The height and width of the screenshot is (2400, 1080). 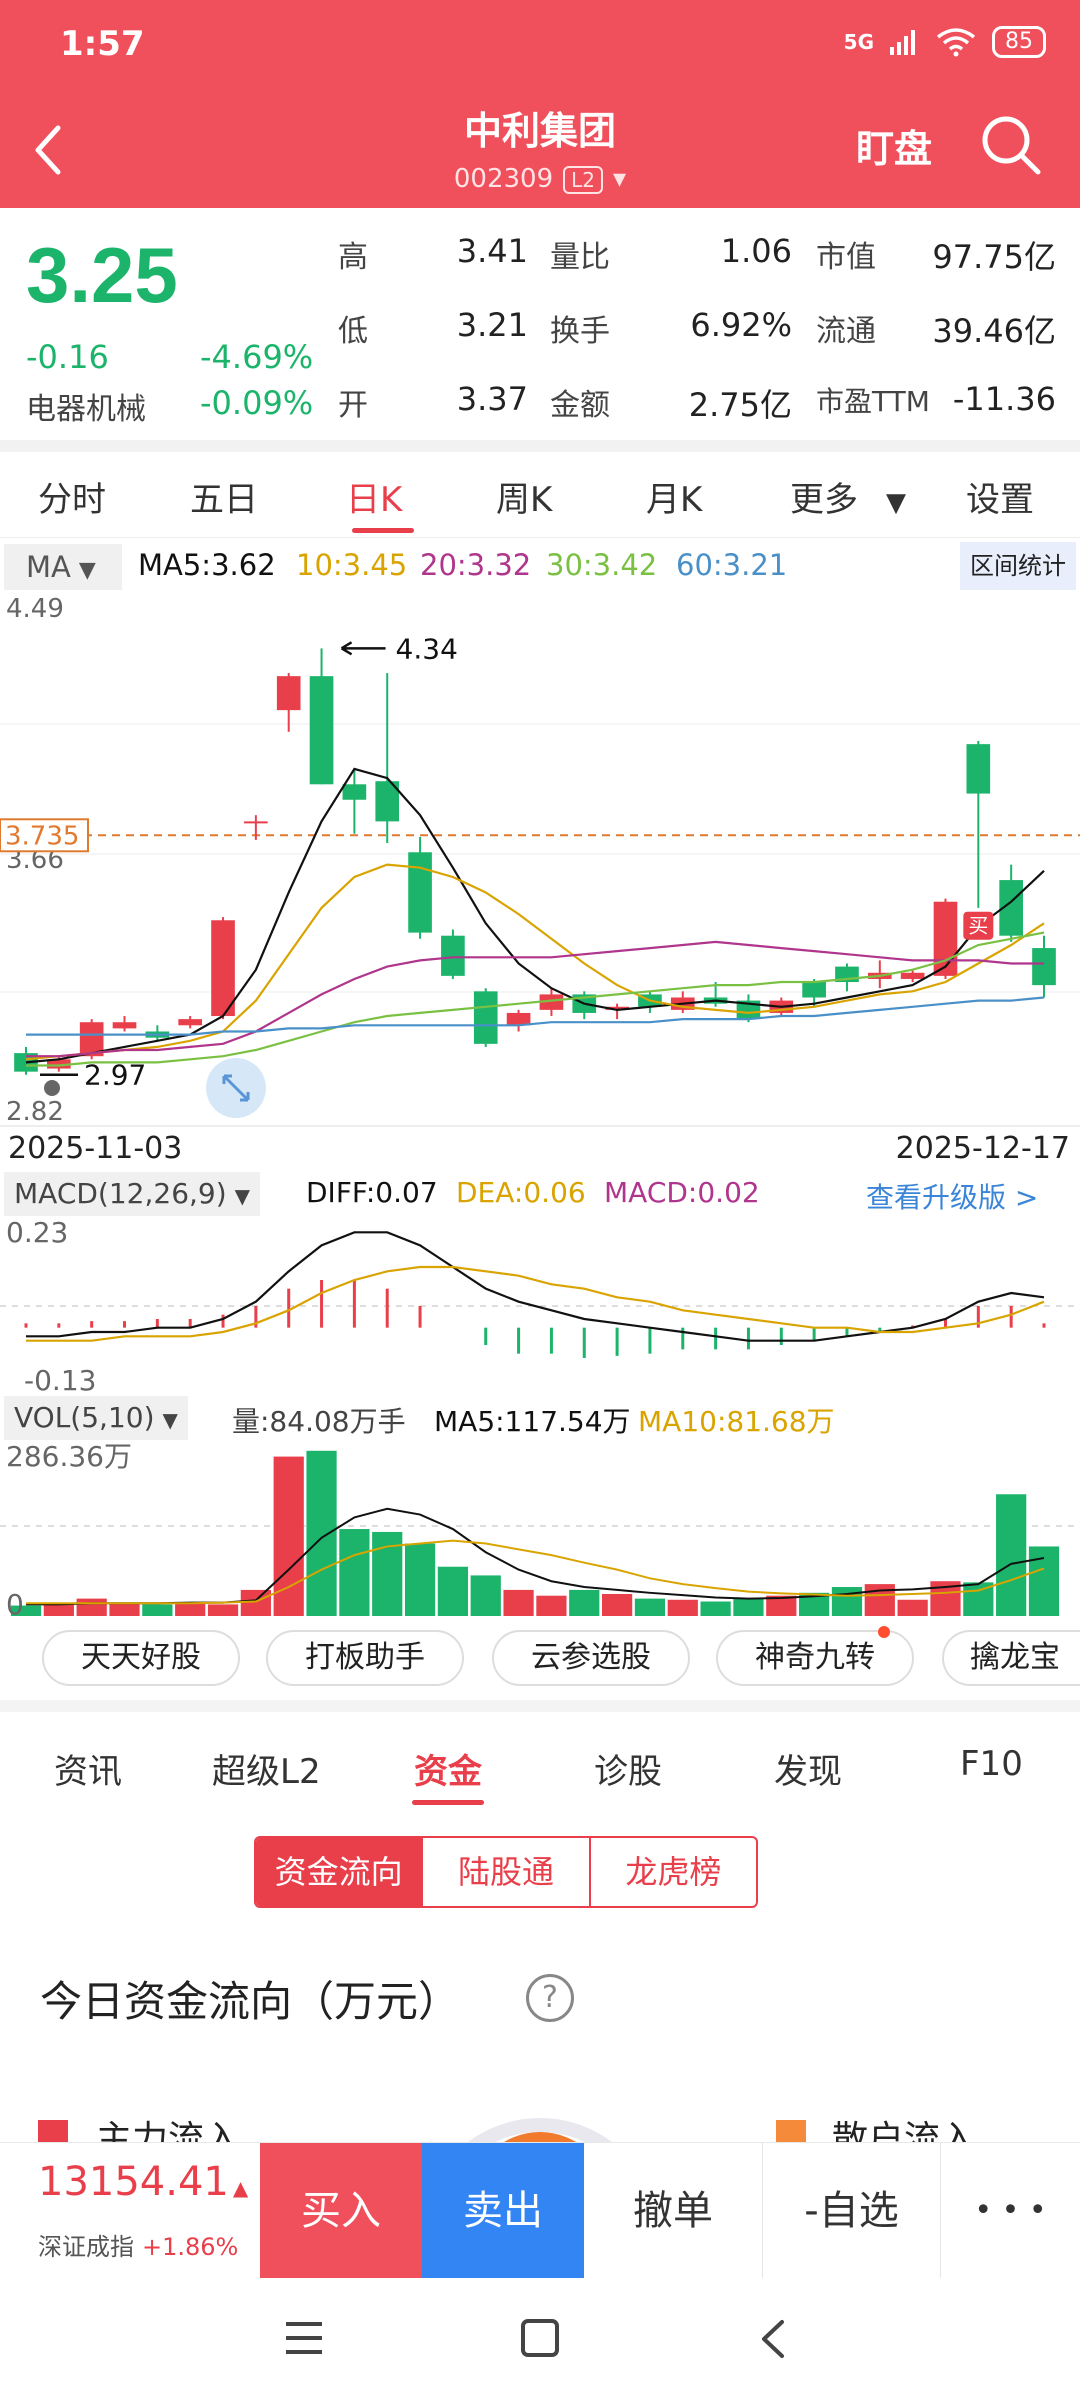 I want to click on buy-marker-box, so click(x=978, y=925).